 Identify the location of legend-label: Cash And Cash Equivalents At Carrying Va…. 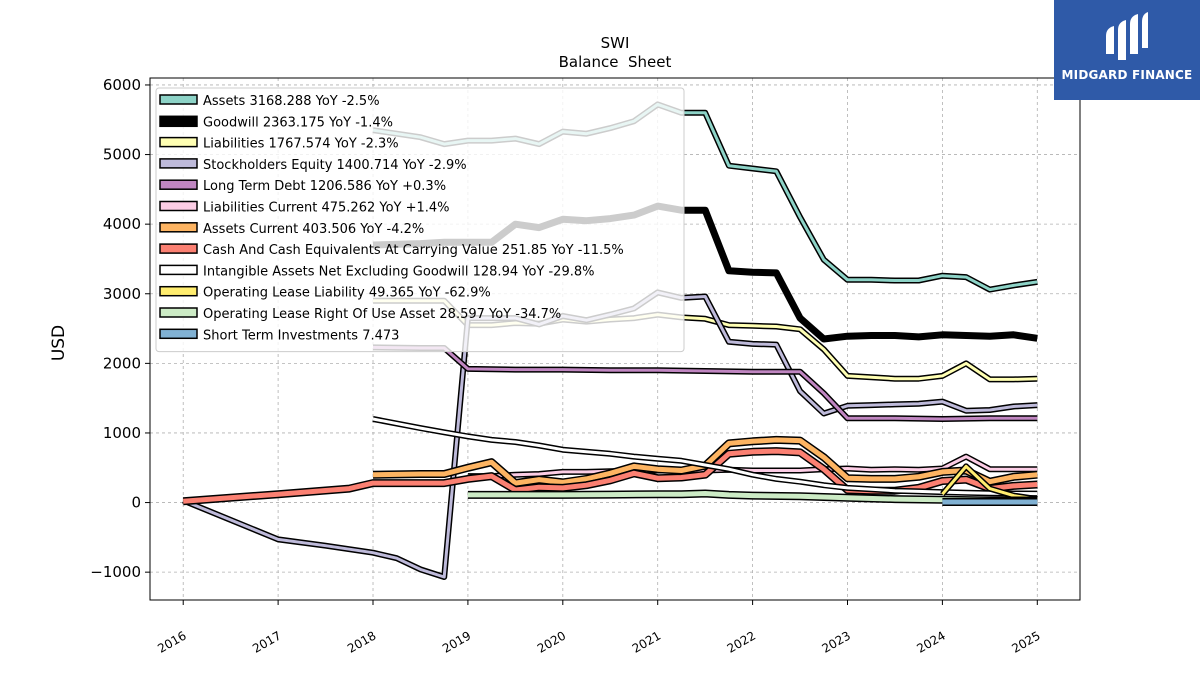
(413, 250).